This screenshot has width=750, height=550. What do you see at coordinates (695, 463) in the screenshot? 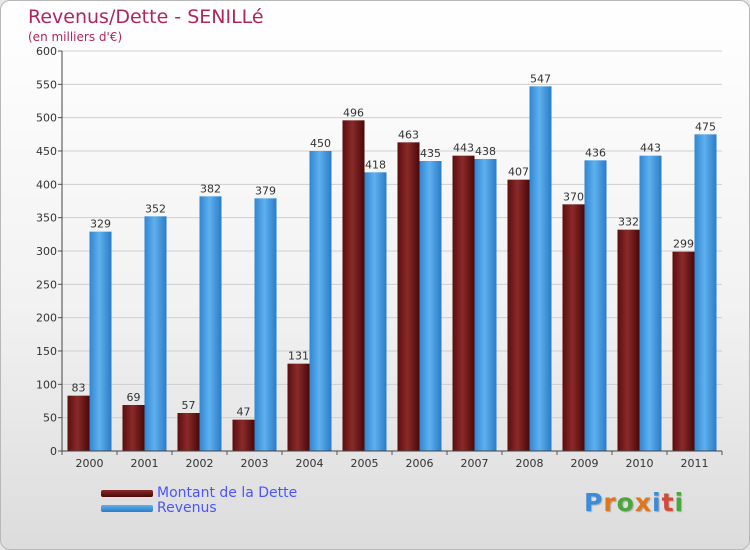
I see `x-tick-label: 2011` at bounding box center [695, 463].